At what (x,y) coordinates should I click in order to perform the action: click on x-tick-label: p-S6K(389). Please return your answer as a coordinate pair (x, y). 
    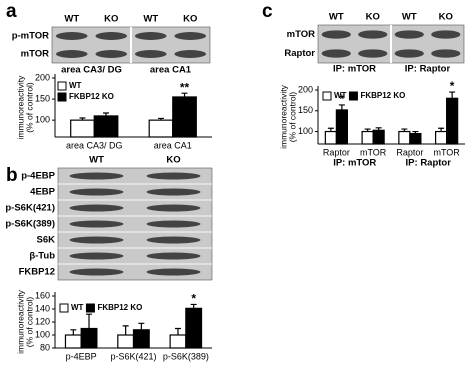
    Looking at the image, I should click on (186, 356).